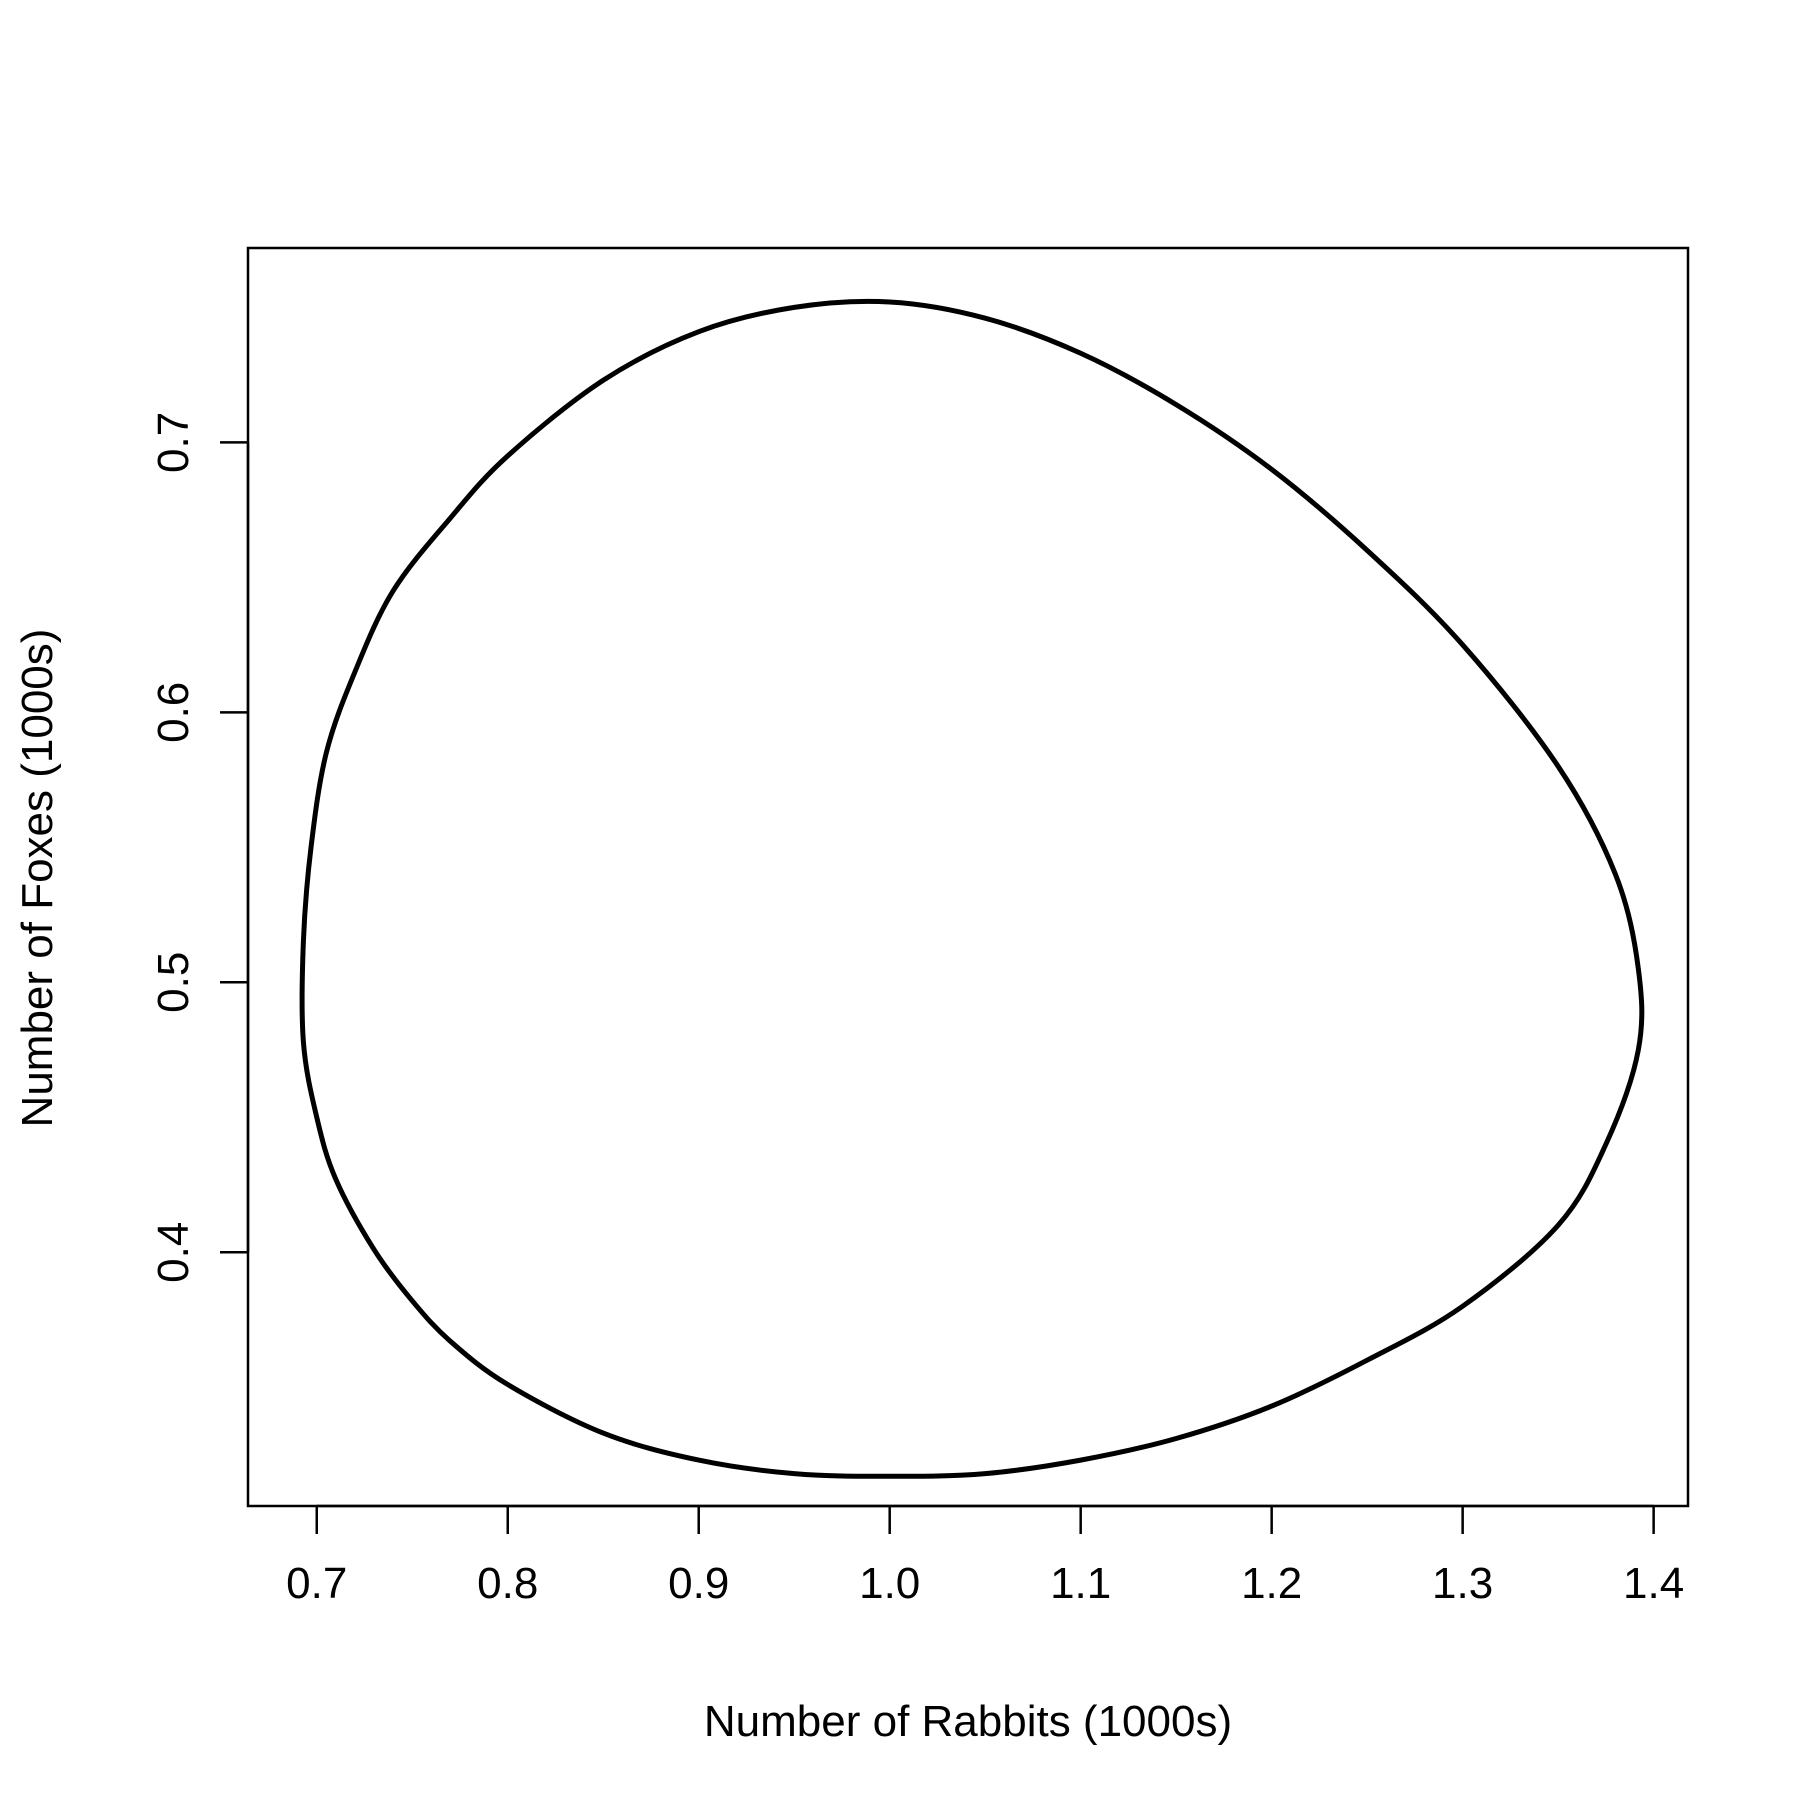 Image resolution: width=1800 pixels, height=1800 pixels. Describe the element at coordinates (173, 1252) in the screenshot. I see `y-tick-label: 0.4` at that location.